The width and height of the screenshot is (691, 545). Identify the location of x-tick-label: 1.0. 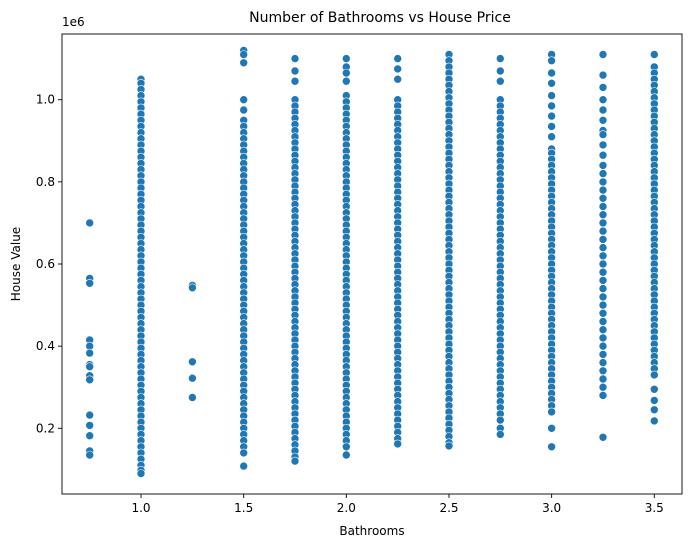
(140, 508).